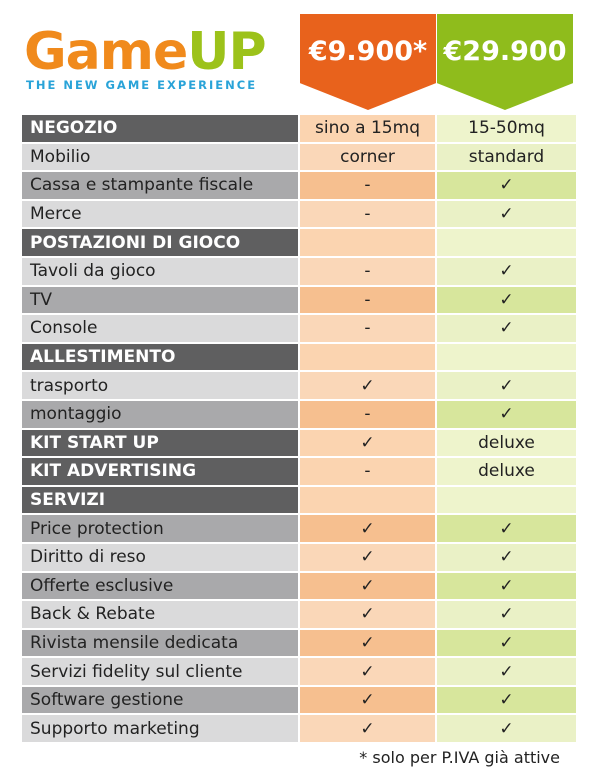 The height and width of the screenshot is (784, 600). What do you see at coordinates (160, 614) in the screenshot?
I see `row-label: Back & Rebate` at bounding box center [160, 614].